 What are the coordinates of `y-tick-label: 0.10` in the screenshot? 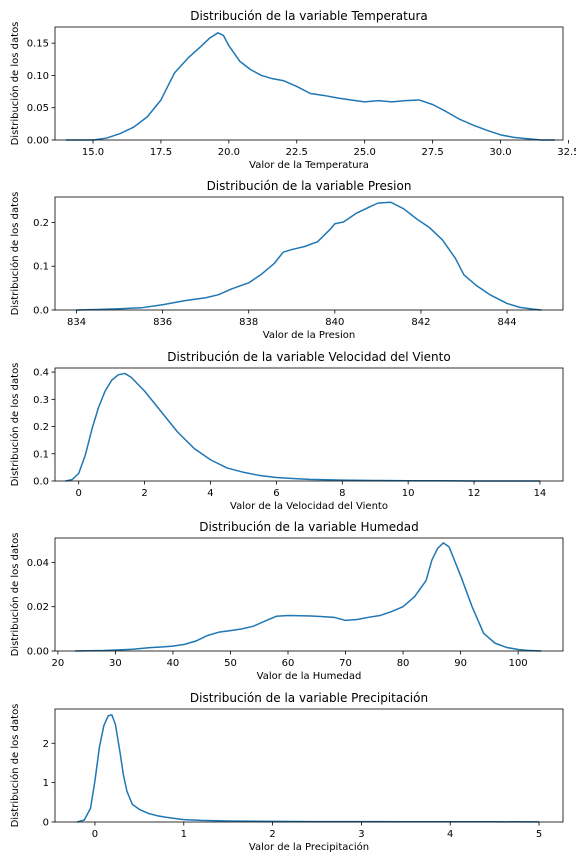 It's located at (38, 76).